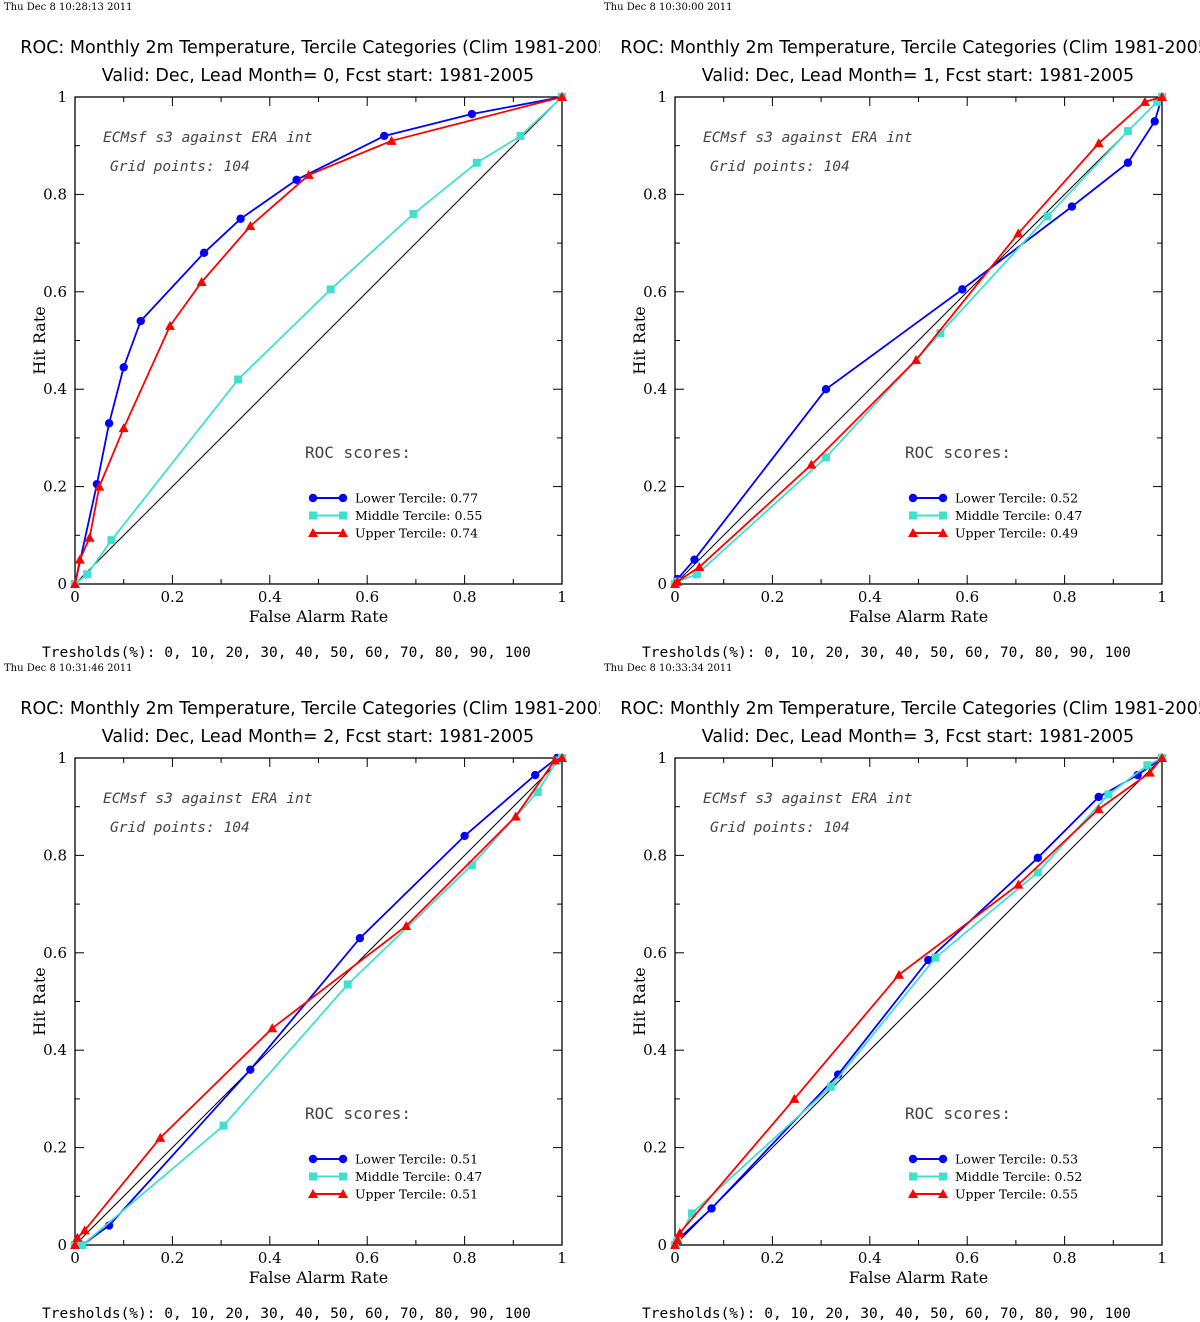 This screenshot has height=1322, width=1200. What do you see at coordinates (416, 498) in the screenshot?
I see `legend-entry-lower: Lower Tercile: 0.77` at bounding box center [416, 498].